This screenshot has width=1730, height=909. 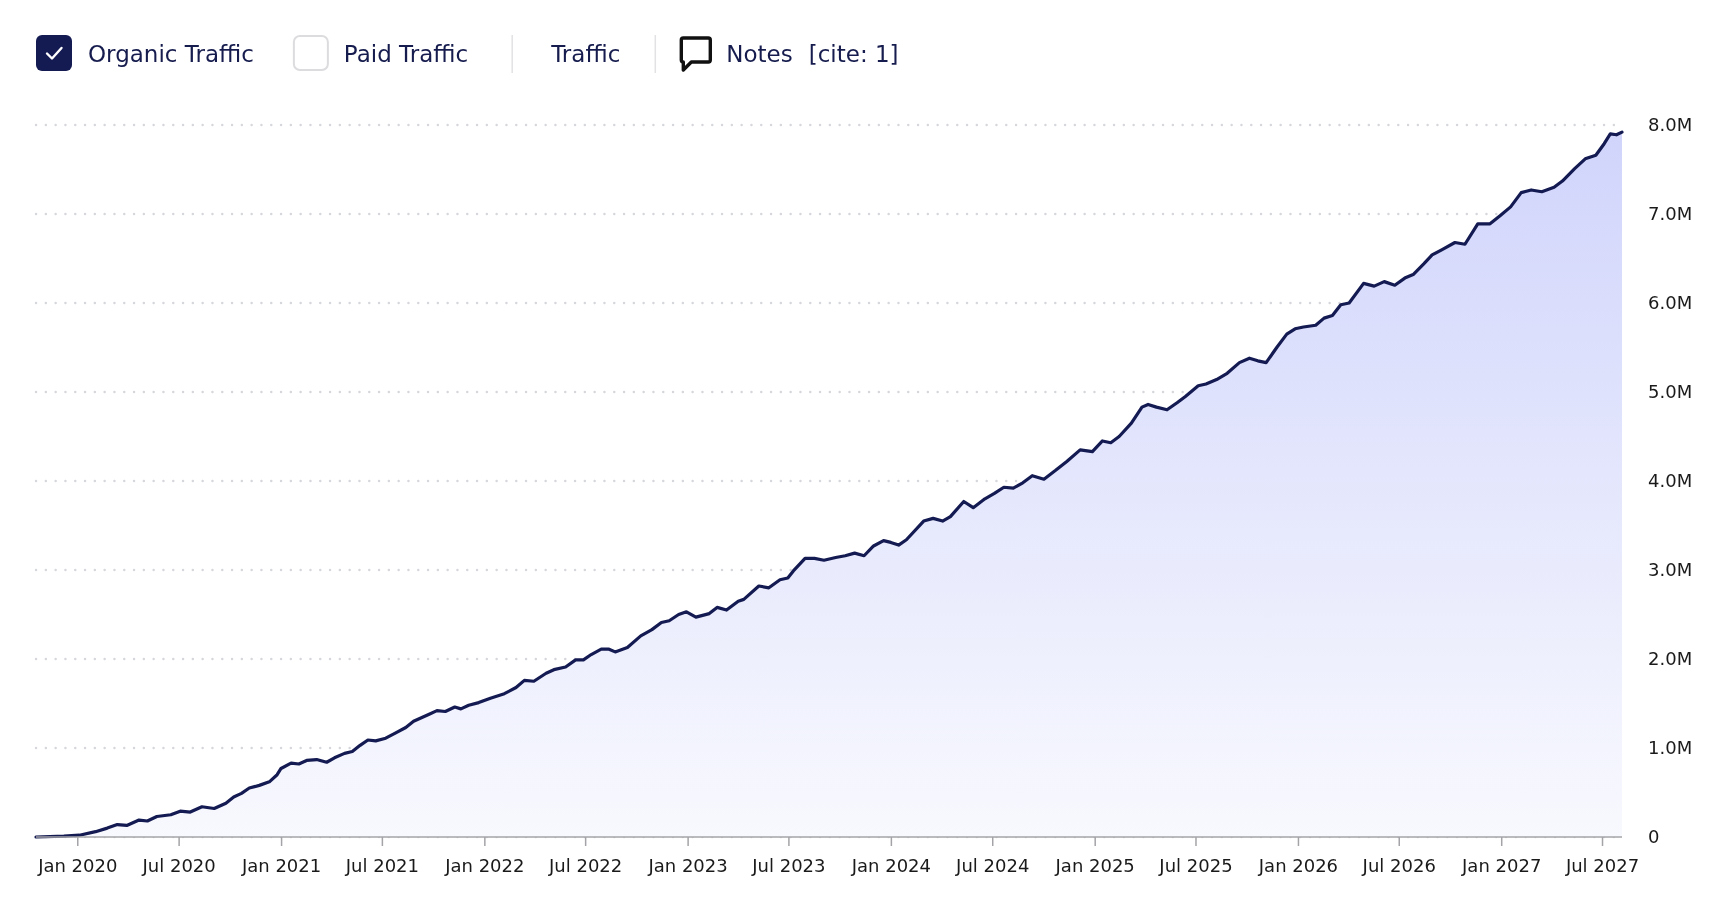 What do you see at coordinates (1670, 659) in the screenshot?
I see `y-tick-label: 2.0M` at bounding box center [1670, 659].